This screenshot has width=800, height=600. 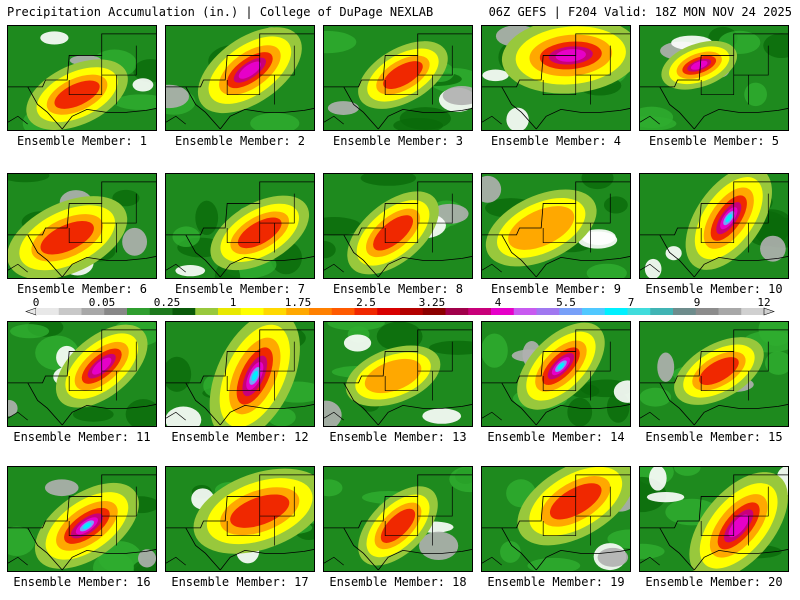 I want to click on precip-colorbar: 0 0.05 0.25 1 1.75 2.5 3.25 4 5.5 7 9 12, so click(x=400, y=306).